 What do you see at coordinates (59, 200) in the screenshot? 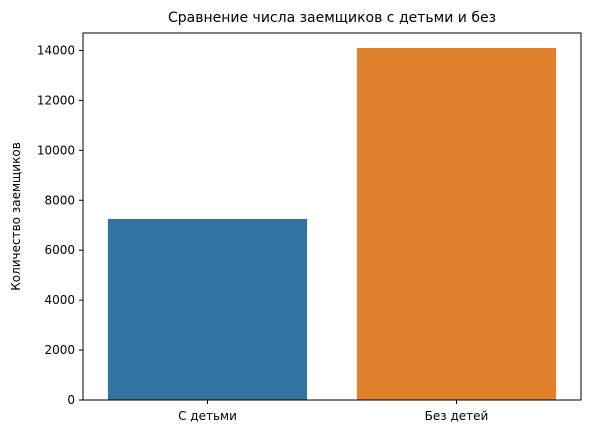
I see `y-tick-label: 8000` at bounding box center [59, 200].